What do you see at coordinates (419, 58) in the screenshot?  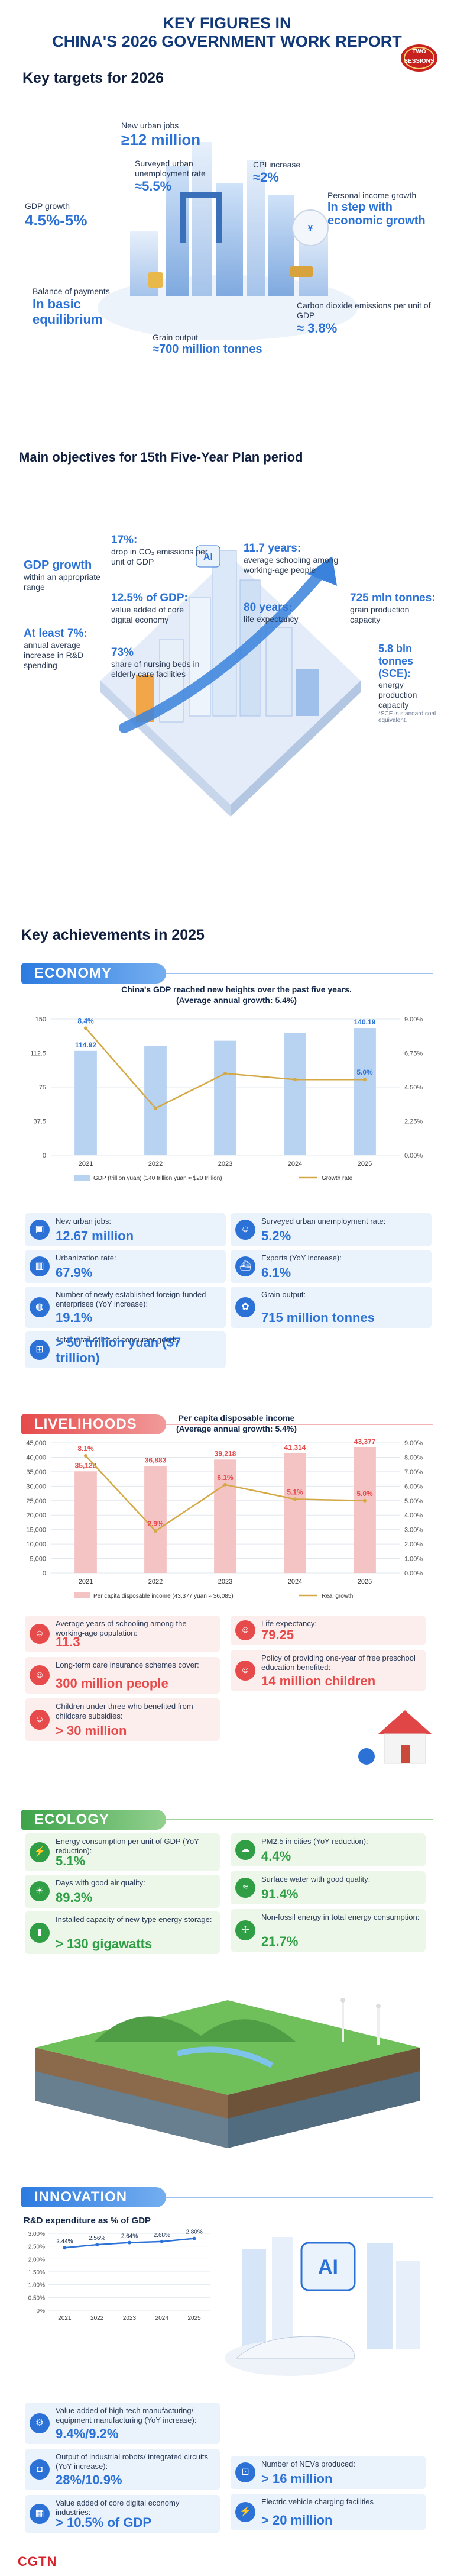 I see `two-sessions-logo-icon` at bounding box center [419, 58].